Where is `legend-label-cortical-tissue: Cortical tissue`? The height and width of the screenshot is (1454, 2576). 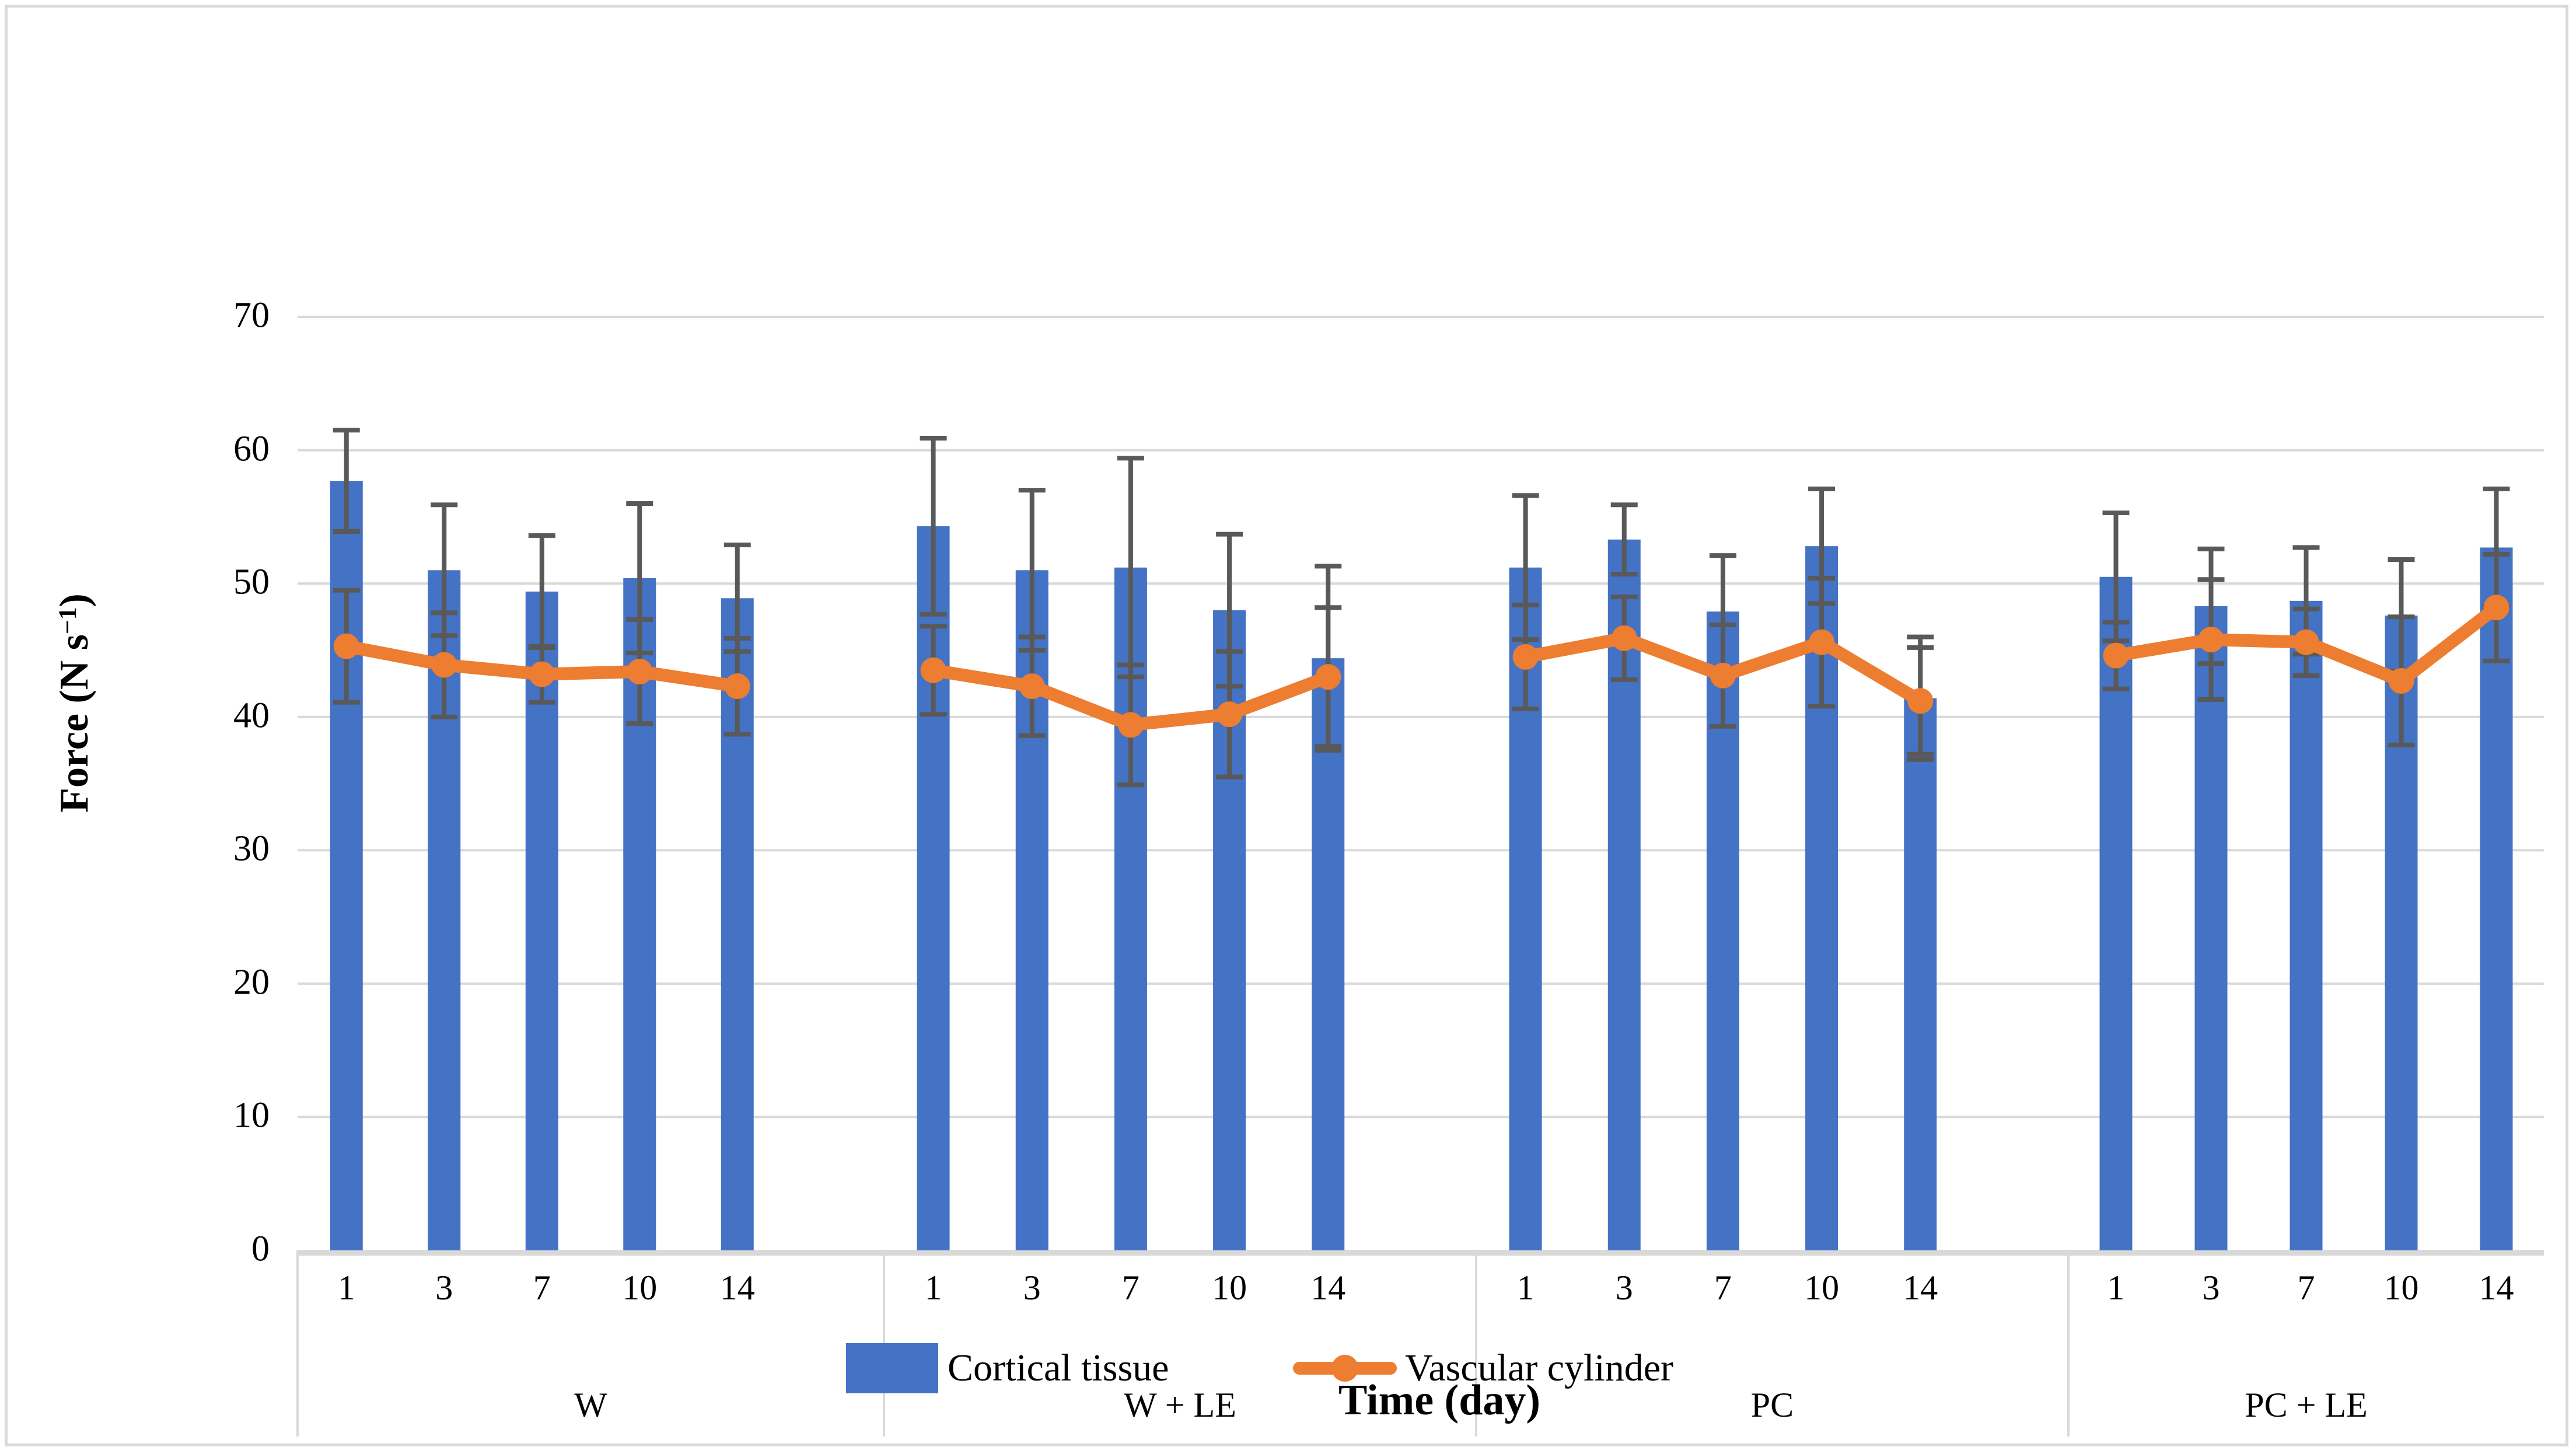
legend-label-cortical-tissue: Cortical tissue is located at coordinates (1058, 1368).